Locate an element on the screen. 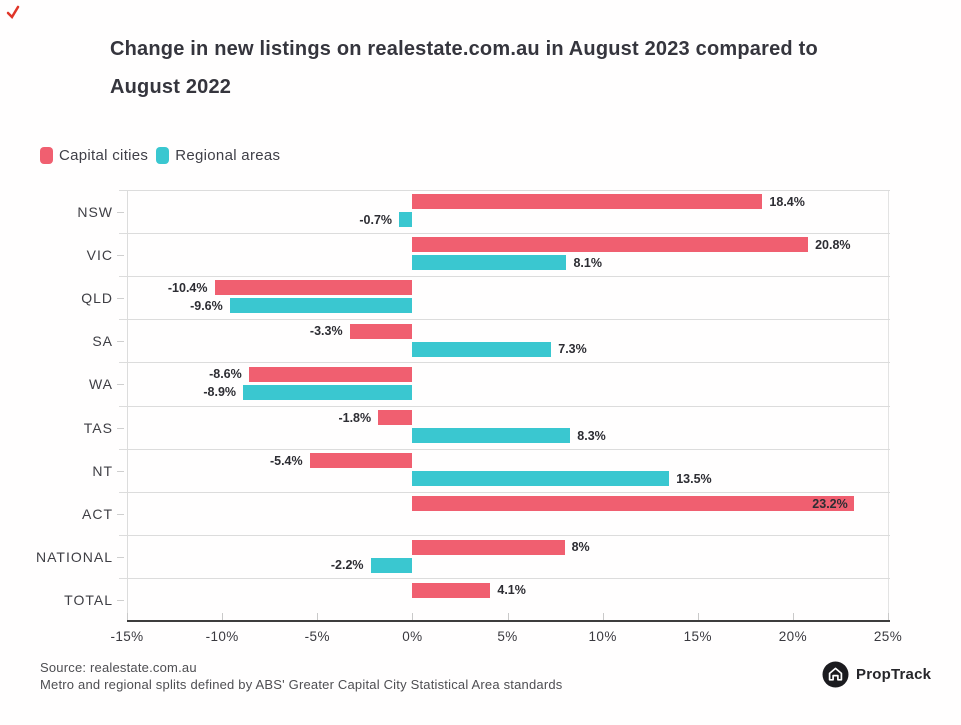 The height and width of the screenshot is (725, 961). bar-capital-nsw is located at coordinates (587, 201).